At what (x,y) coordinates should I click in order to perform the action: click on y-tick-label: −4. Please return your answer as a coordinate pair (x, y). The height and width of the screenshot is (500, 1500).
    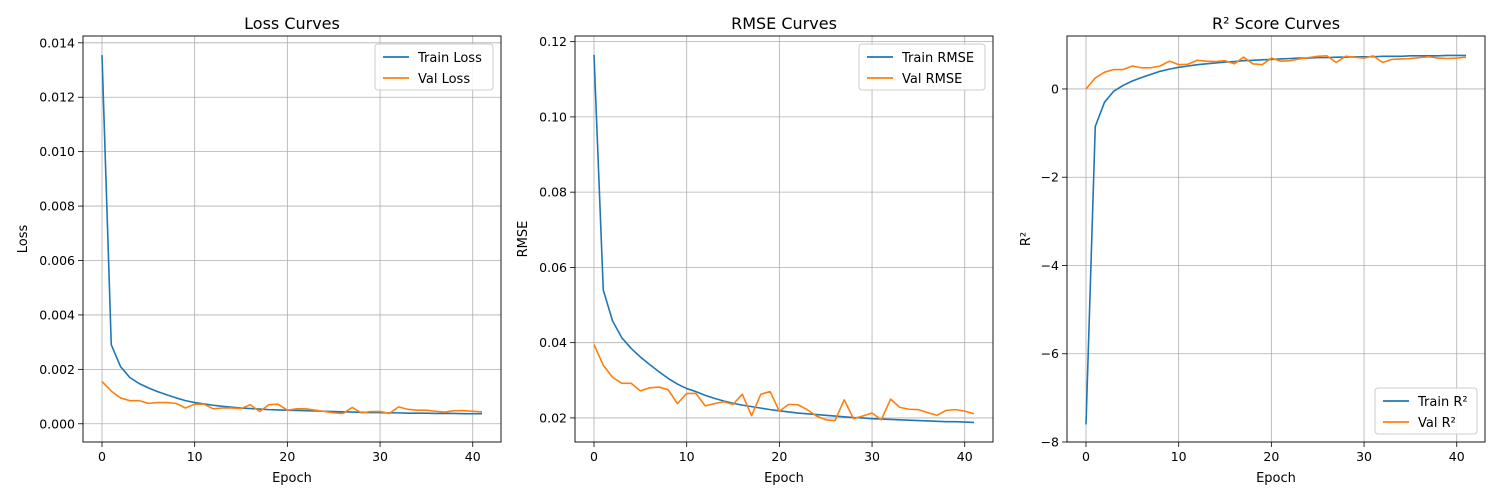
    Looking at the image, I should click on (1050, 265).